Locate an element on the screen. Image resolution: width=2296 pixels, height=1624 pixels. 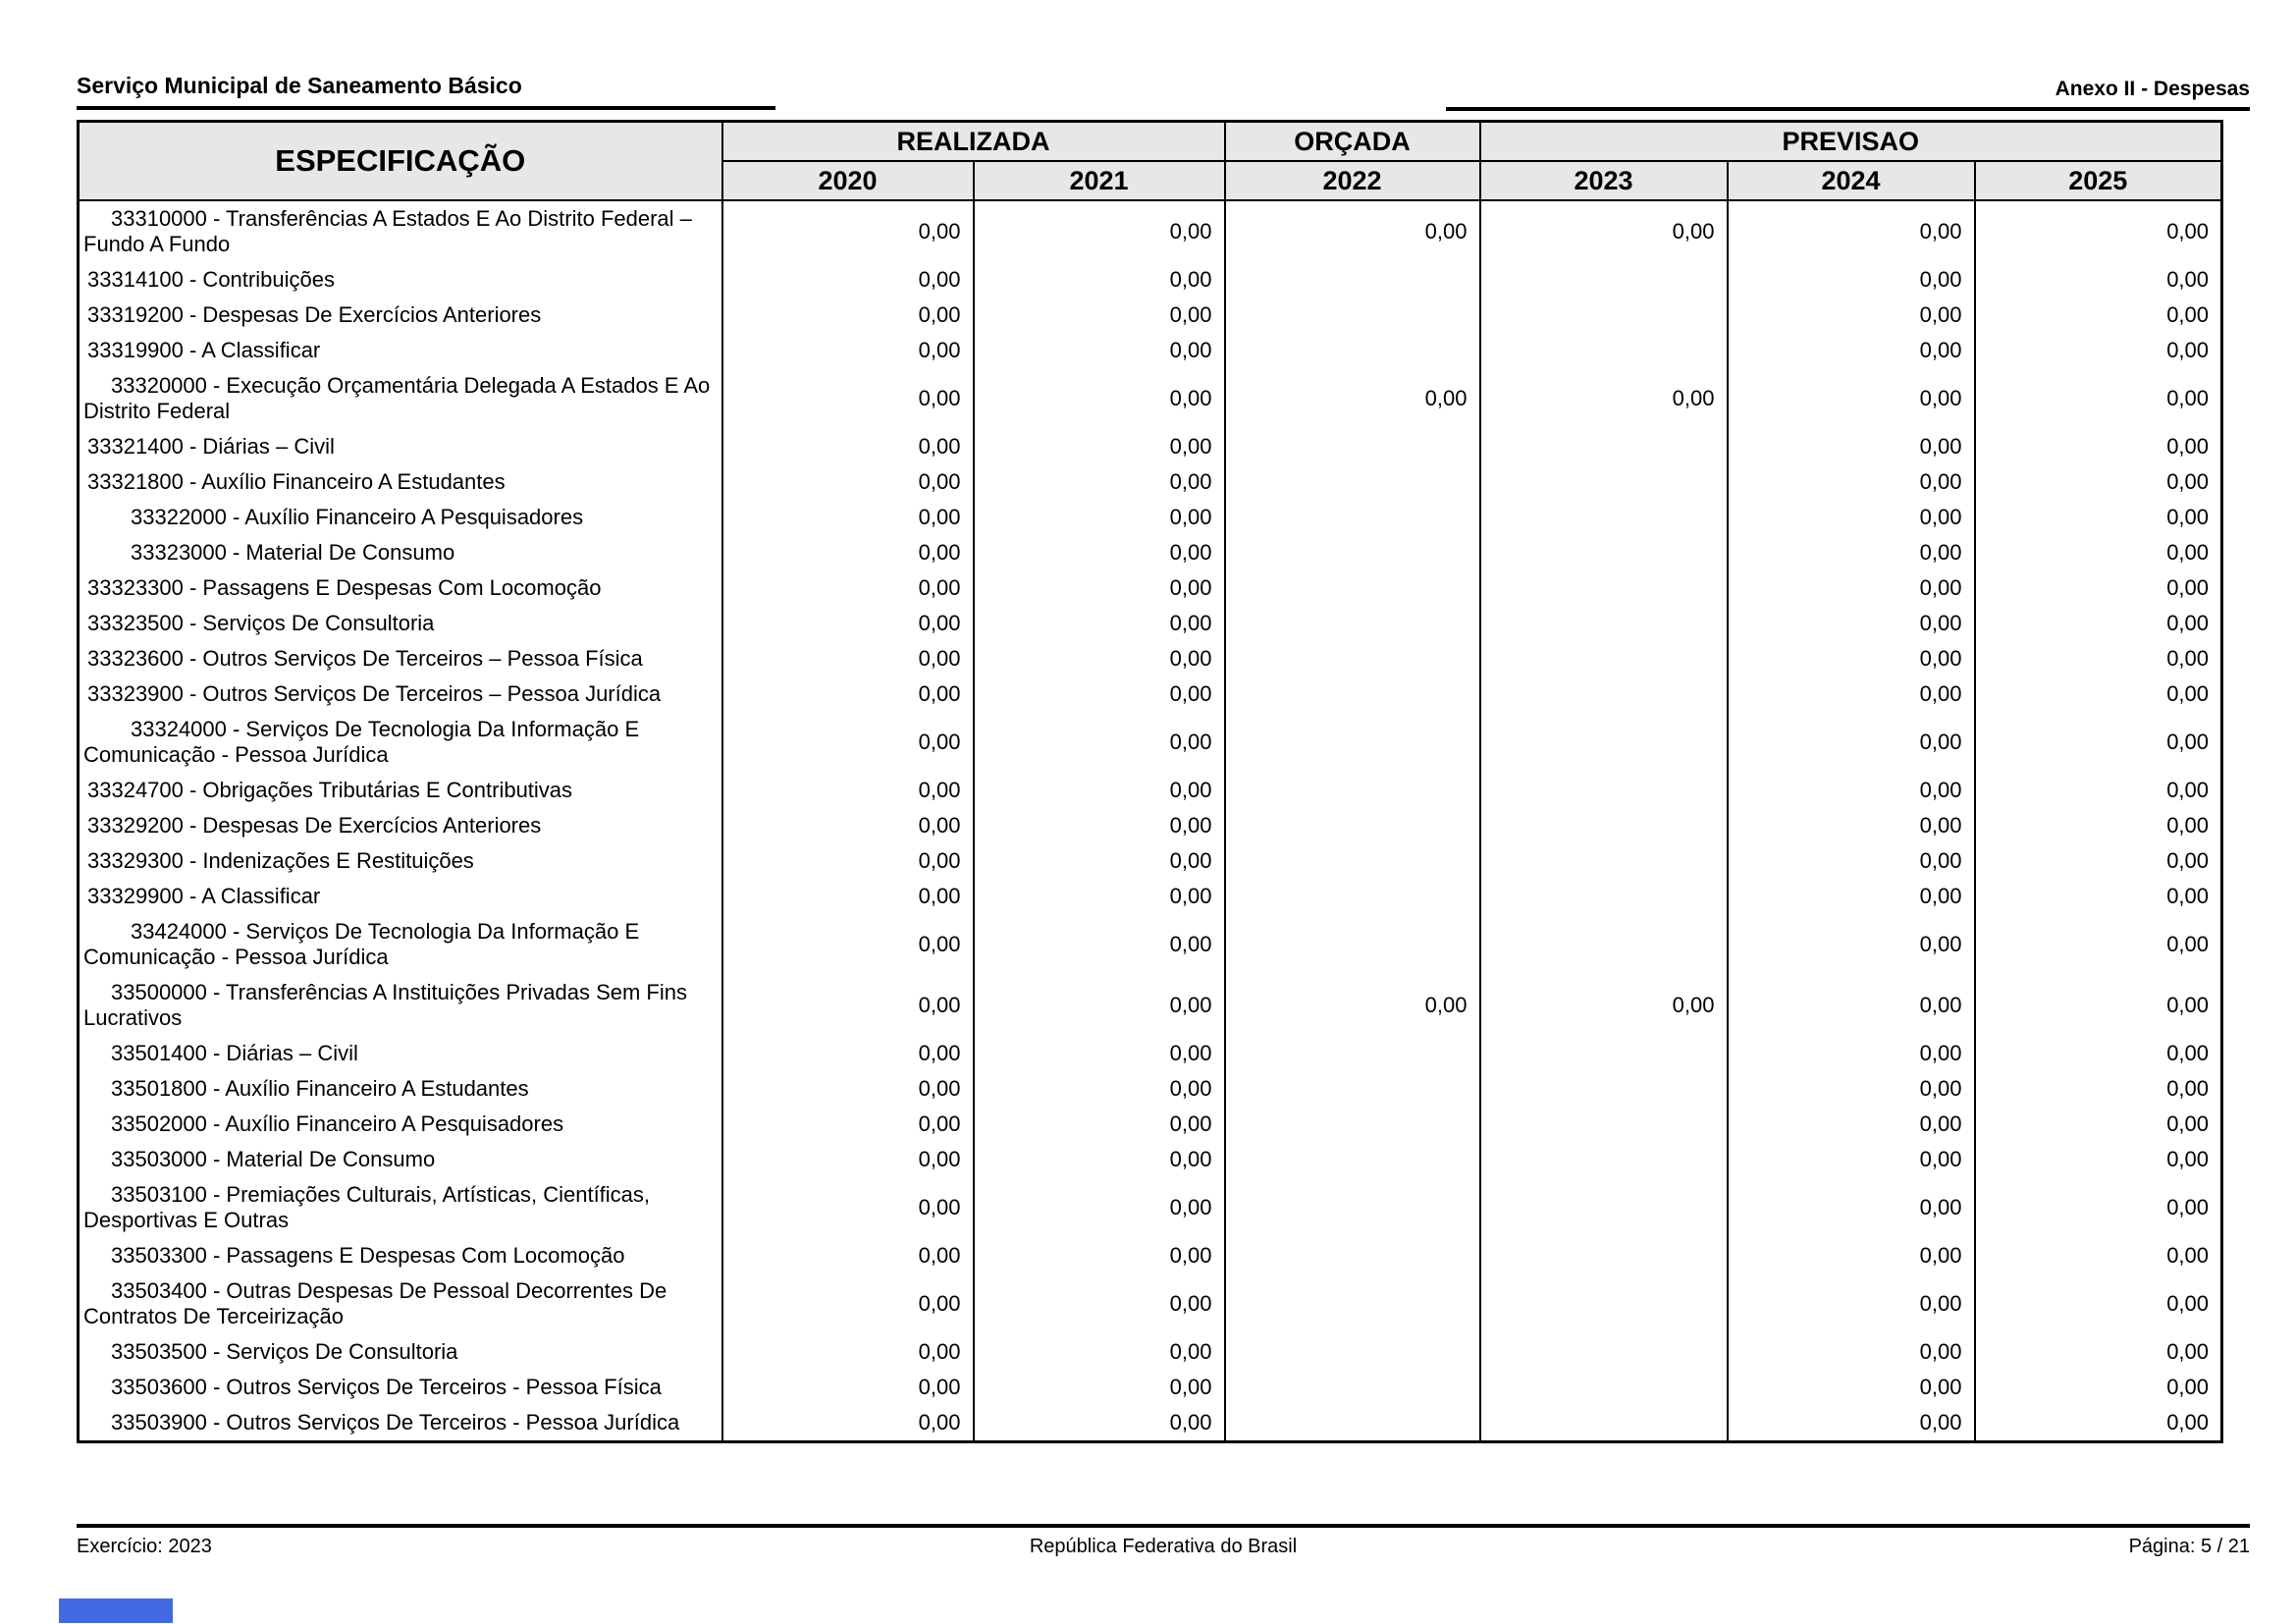
spec-cell: 33329900 - A Classificar is located at coordinates (400, 896).